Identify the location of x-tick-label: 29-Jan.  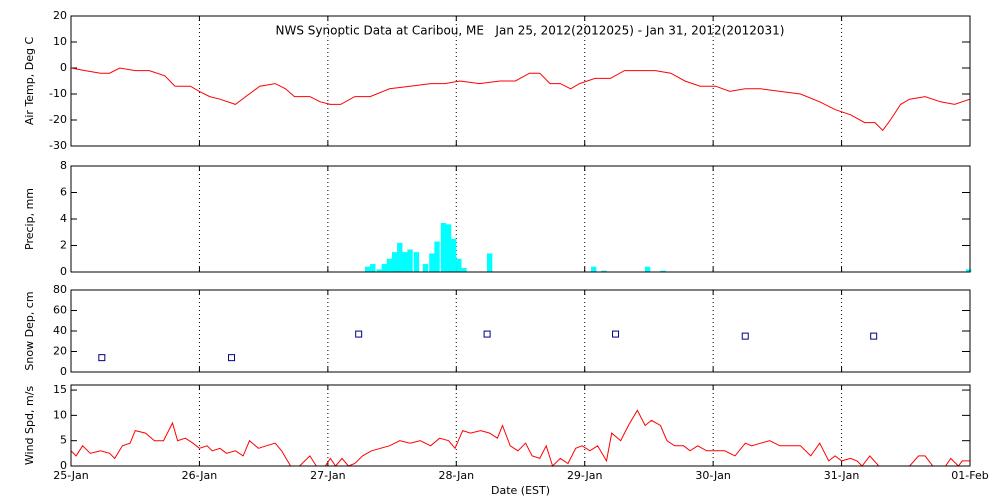
(585, 475).